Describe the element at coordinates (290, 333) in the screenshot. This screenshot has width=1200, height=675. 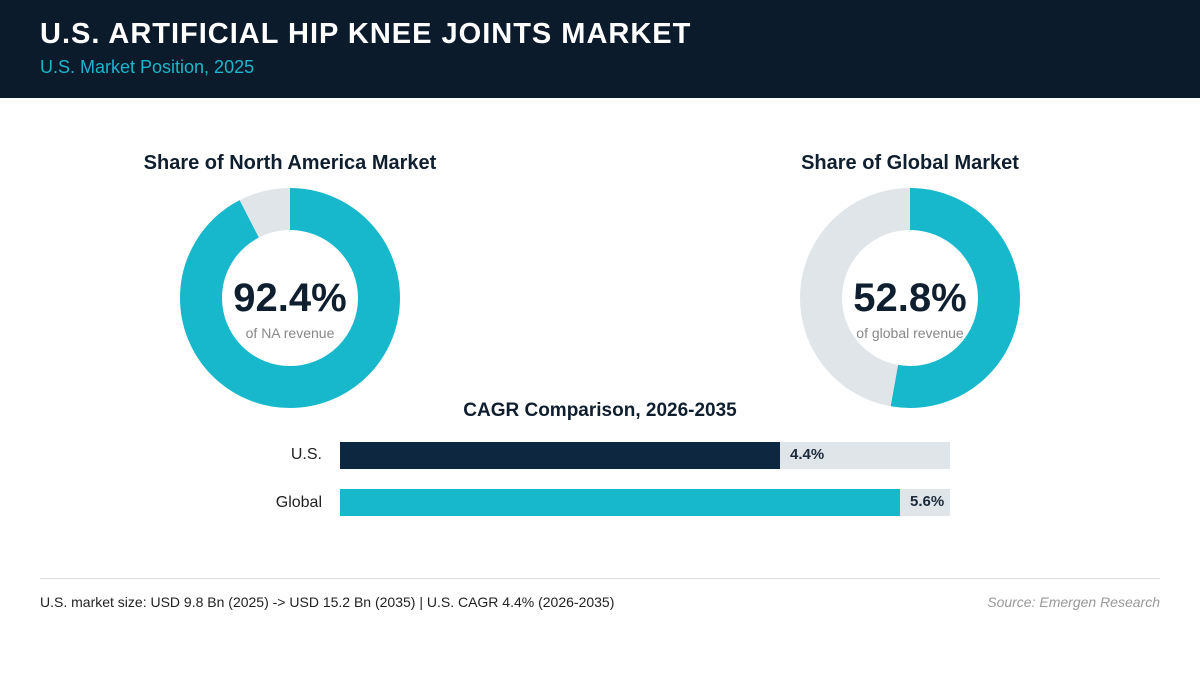
I see `na-share-caption: of NA revenue` at that location.